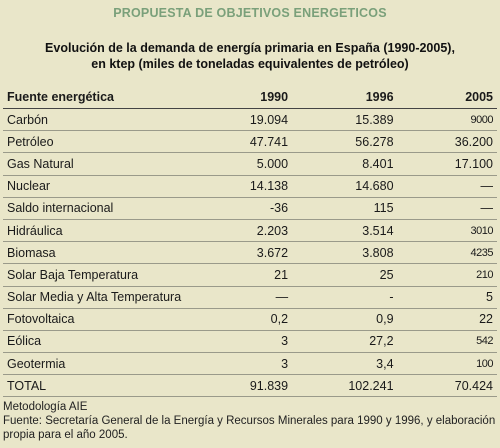  What do you see at coordinates (115, 208) in the screenshot?
I see `cell-source: Saldo internacional` at bounding box center [115, 208].